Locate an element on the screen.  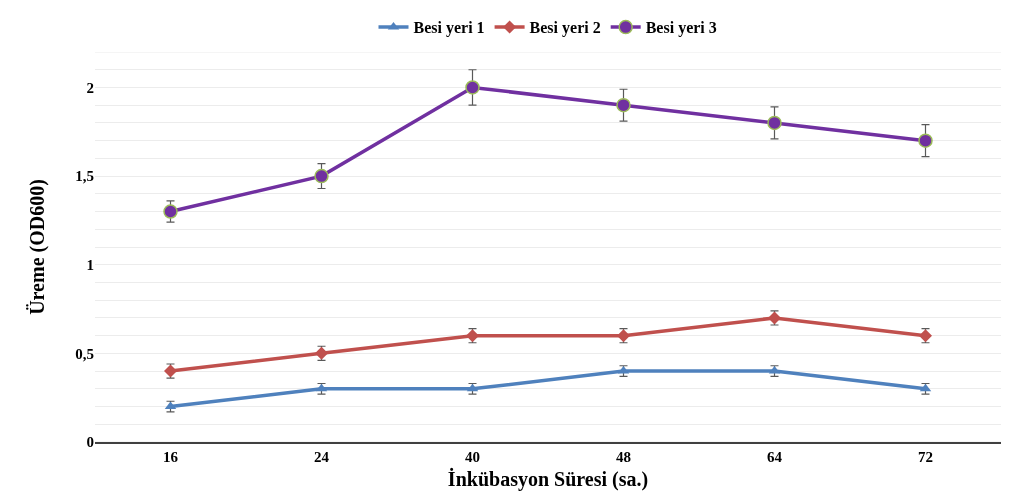
x-axis-title: İnkübasyon Süresi (sa.) is located at coordinates (548, 478).